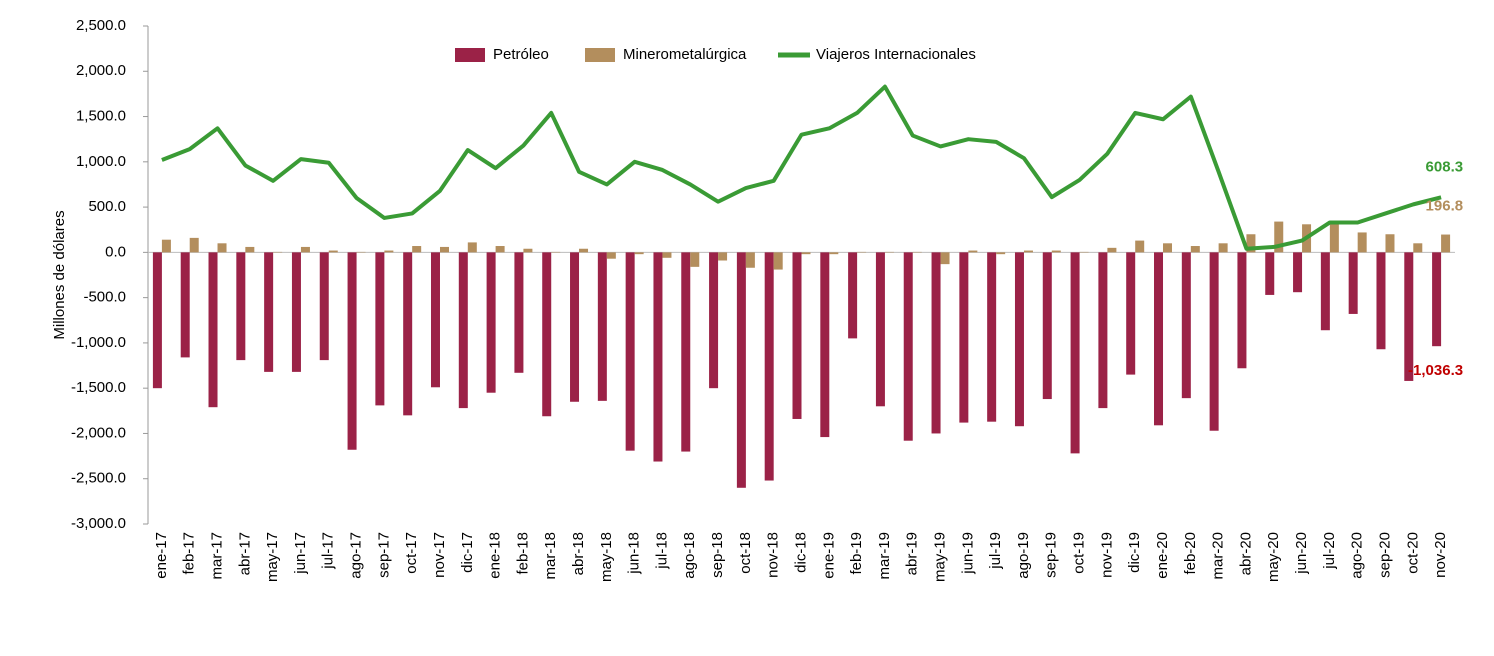 The width and height of the screenshot is (1494, 656). What do you see at coordinates (828, 555) in the screenshot?
I see `x-tick-label: ene-19` at bounding box center [828, 555].